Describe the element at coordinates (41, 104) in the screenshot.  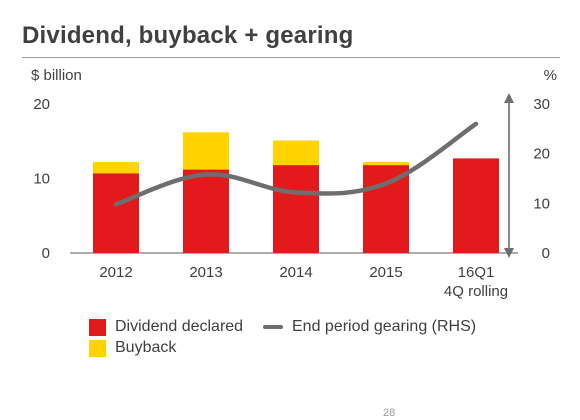
I see `y-tick-left-20: 20` at that location.